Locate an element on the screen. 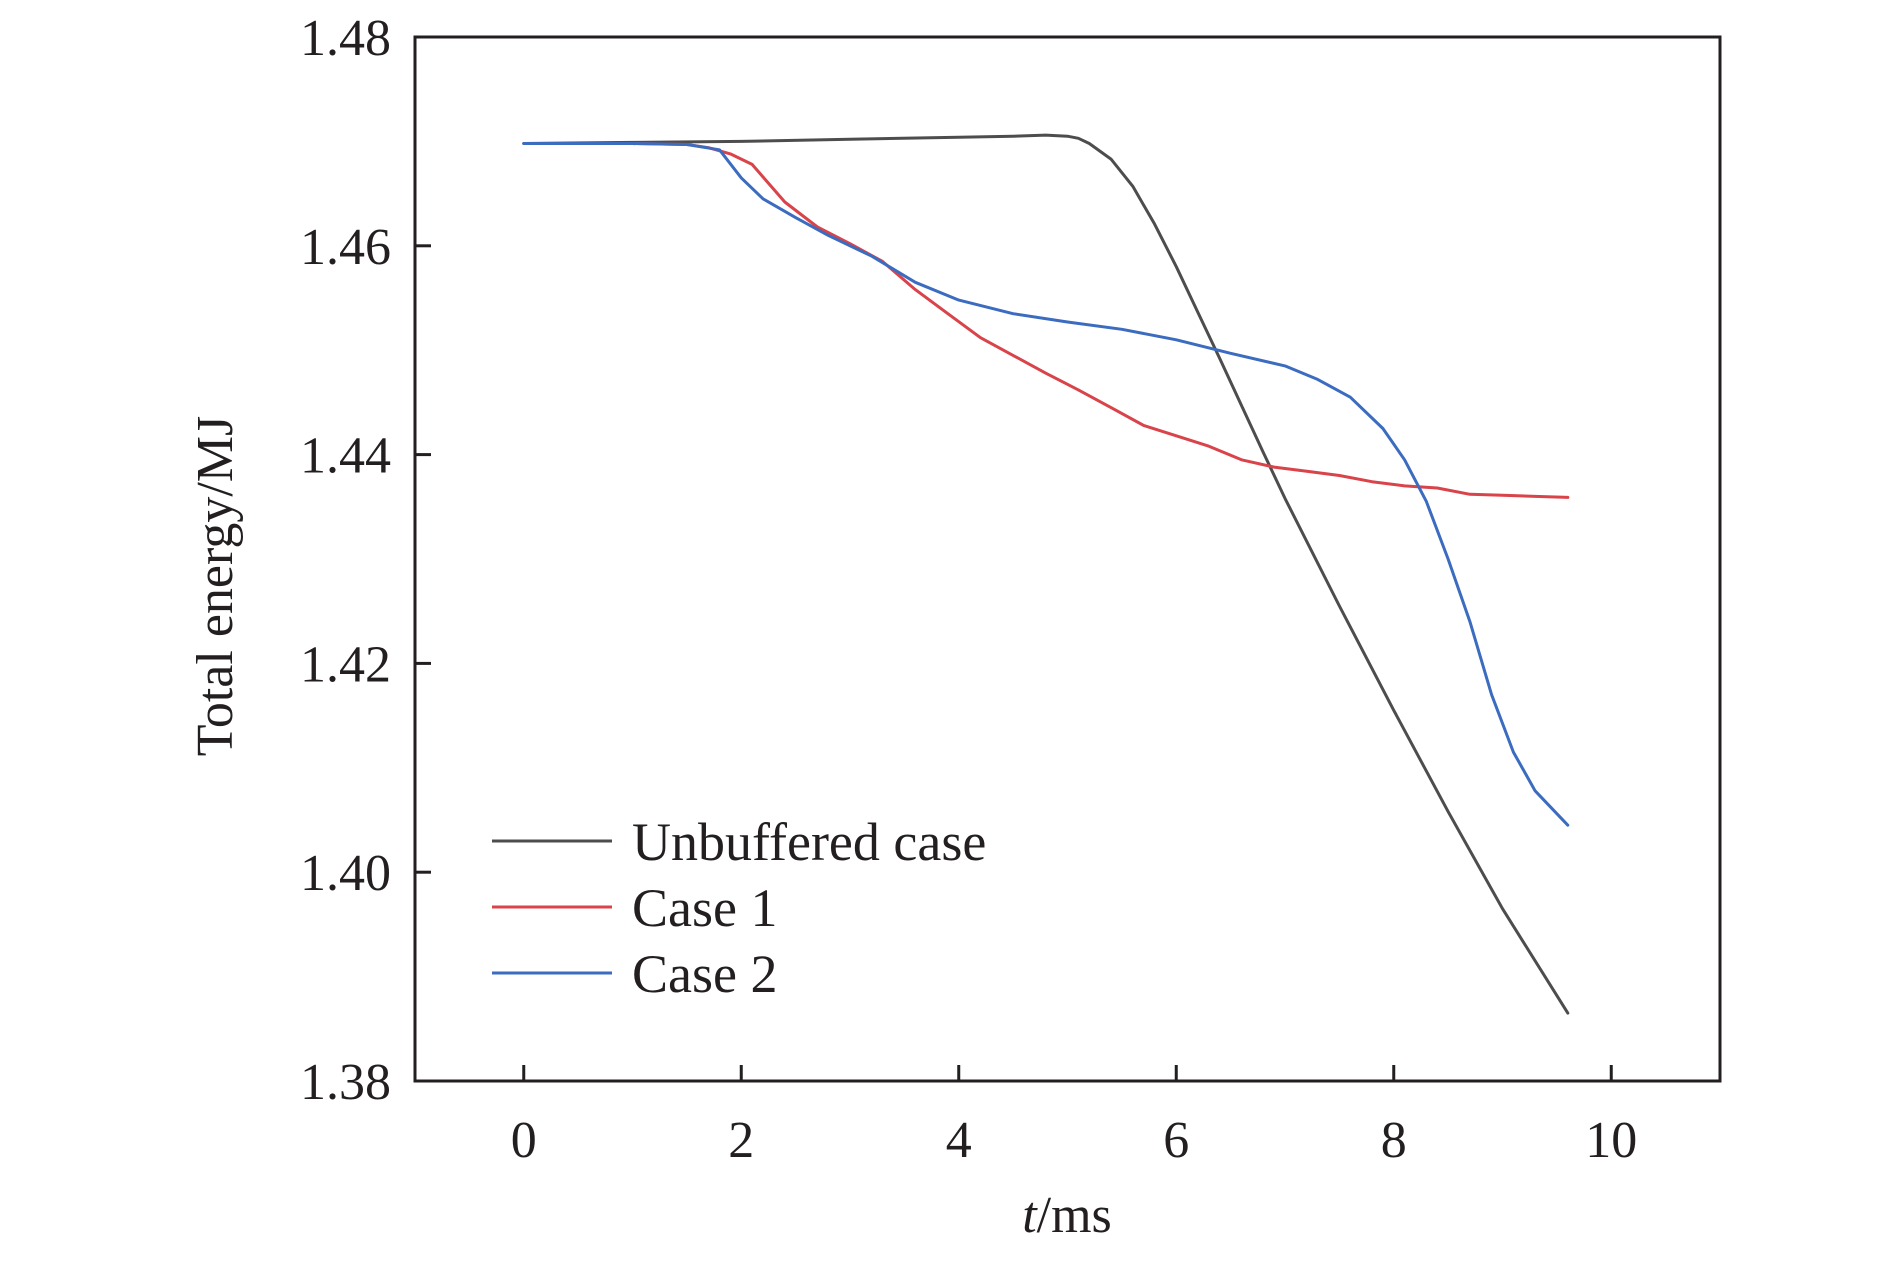 The width and height of the screenshot is (1889, 1263). legend-label: Case 1 is located at coordinates (704, 908).